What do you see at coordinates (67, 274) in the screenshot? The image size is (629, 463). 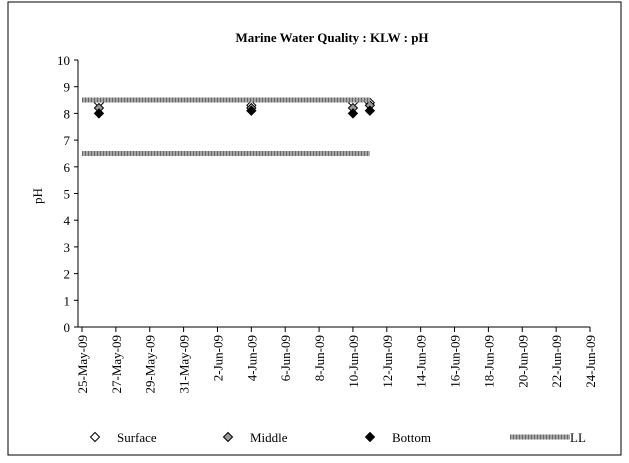 I see `y-tick-label: 2` at bounding box center [67, 274].